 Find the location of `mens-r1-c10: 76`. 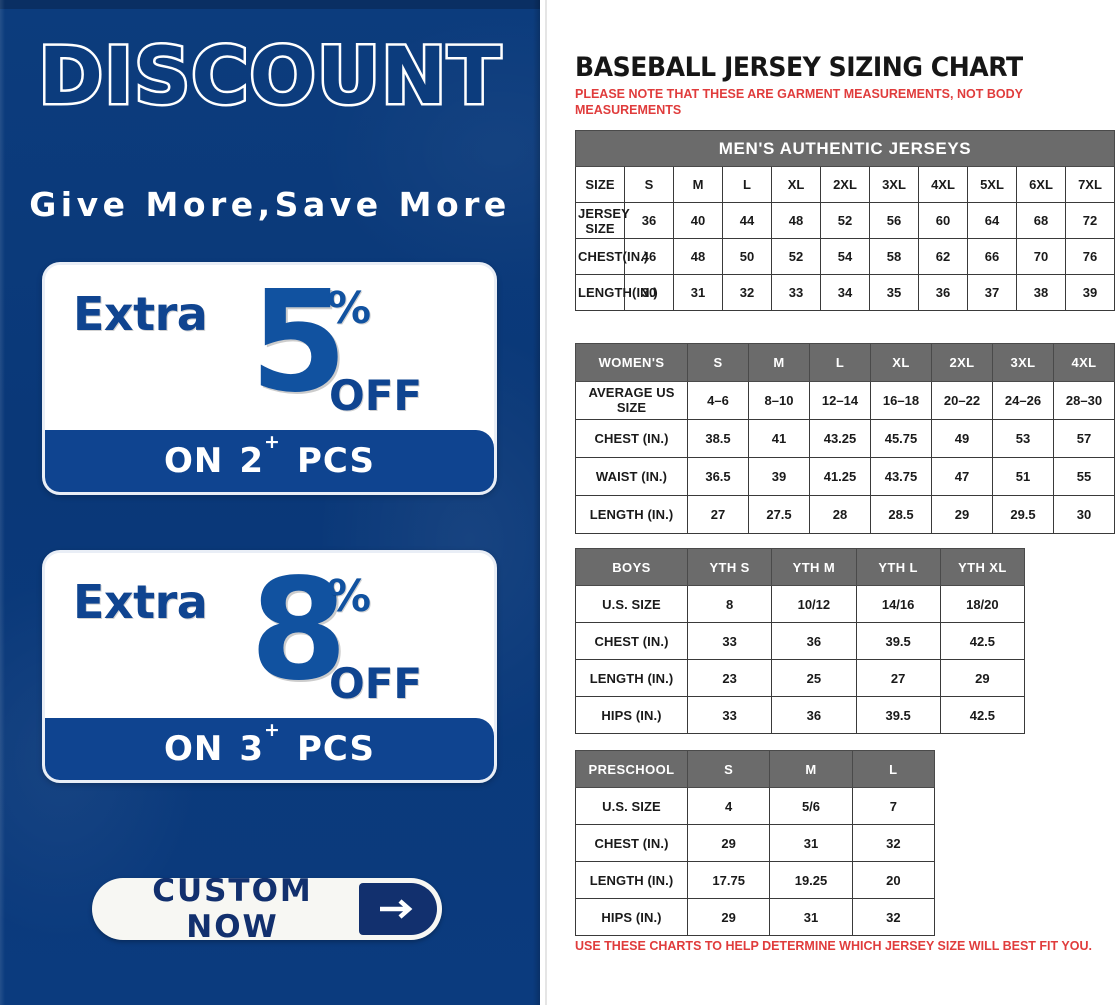

mens-r1-c10: 76 is located at coordinates (1090, 256).